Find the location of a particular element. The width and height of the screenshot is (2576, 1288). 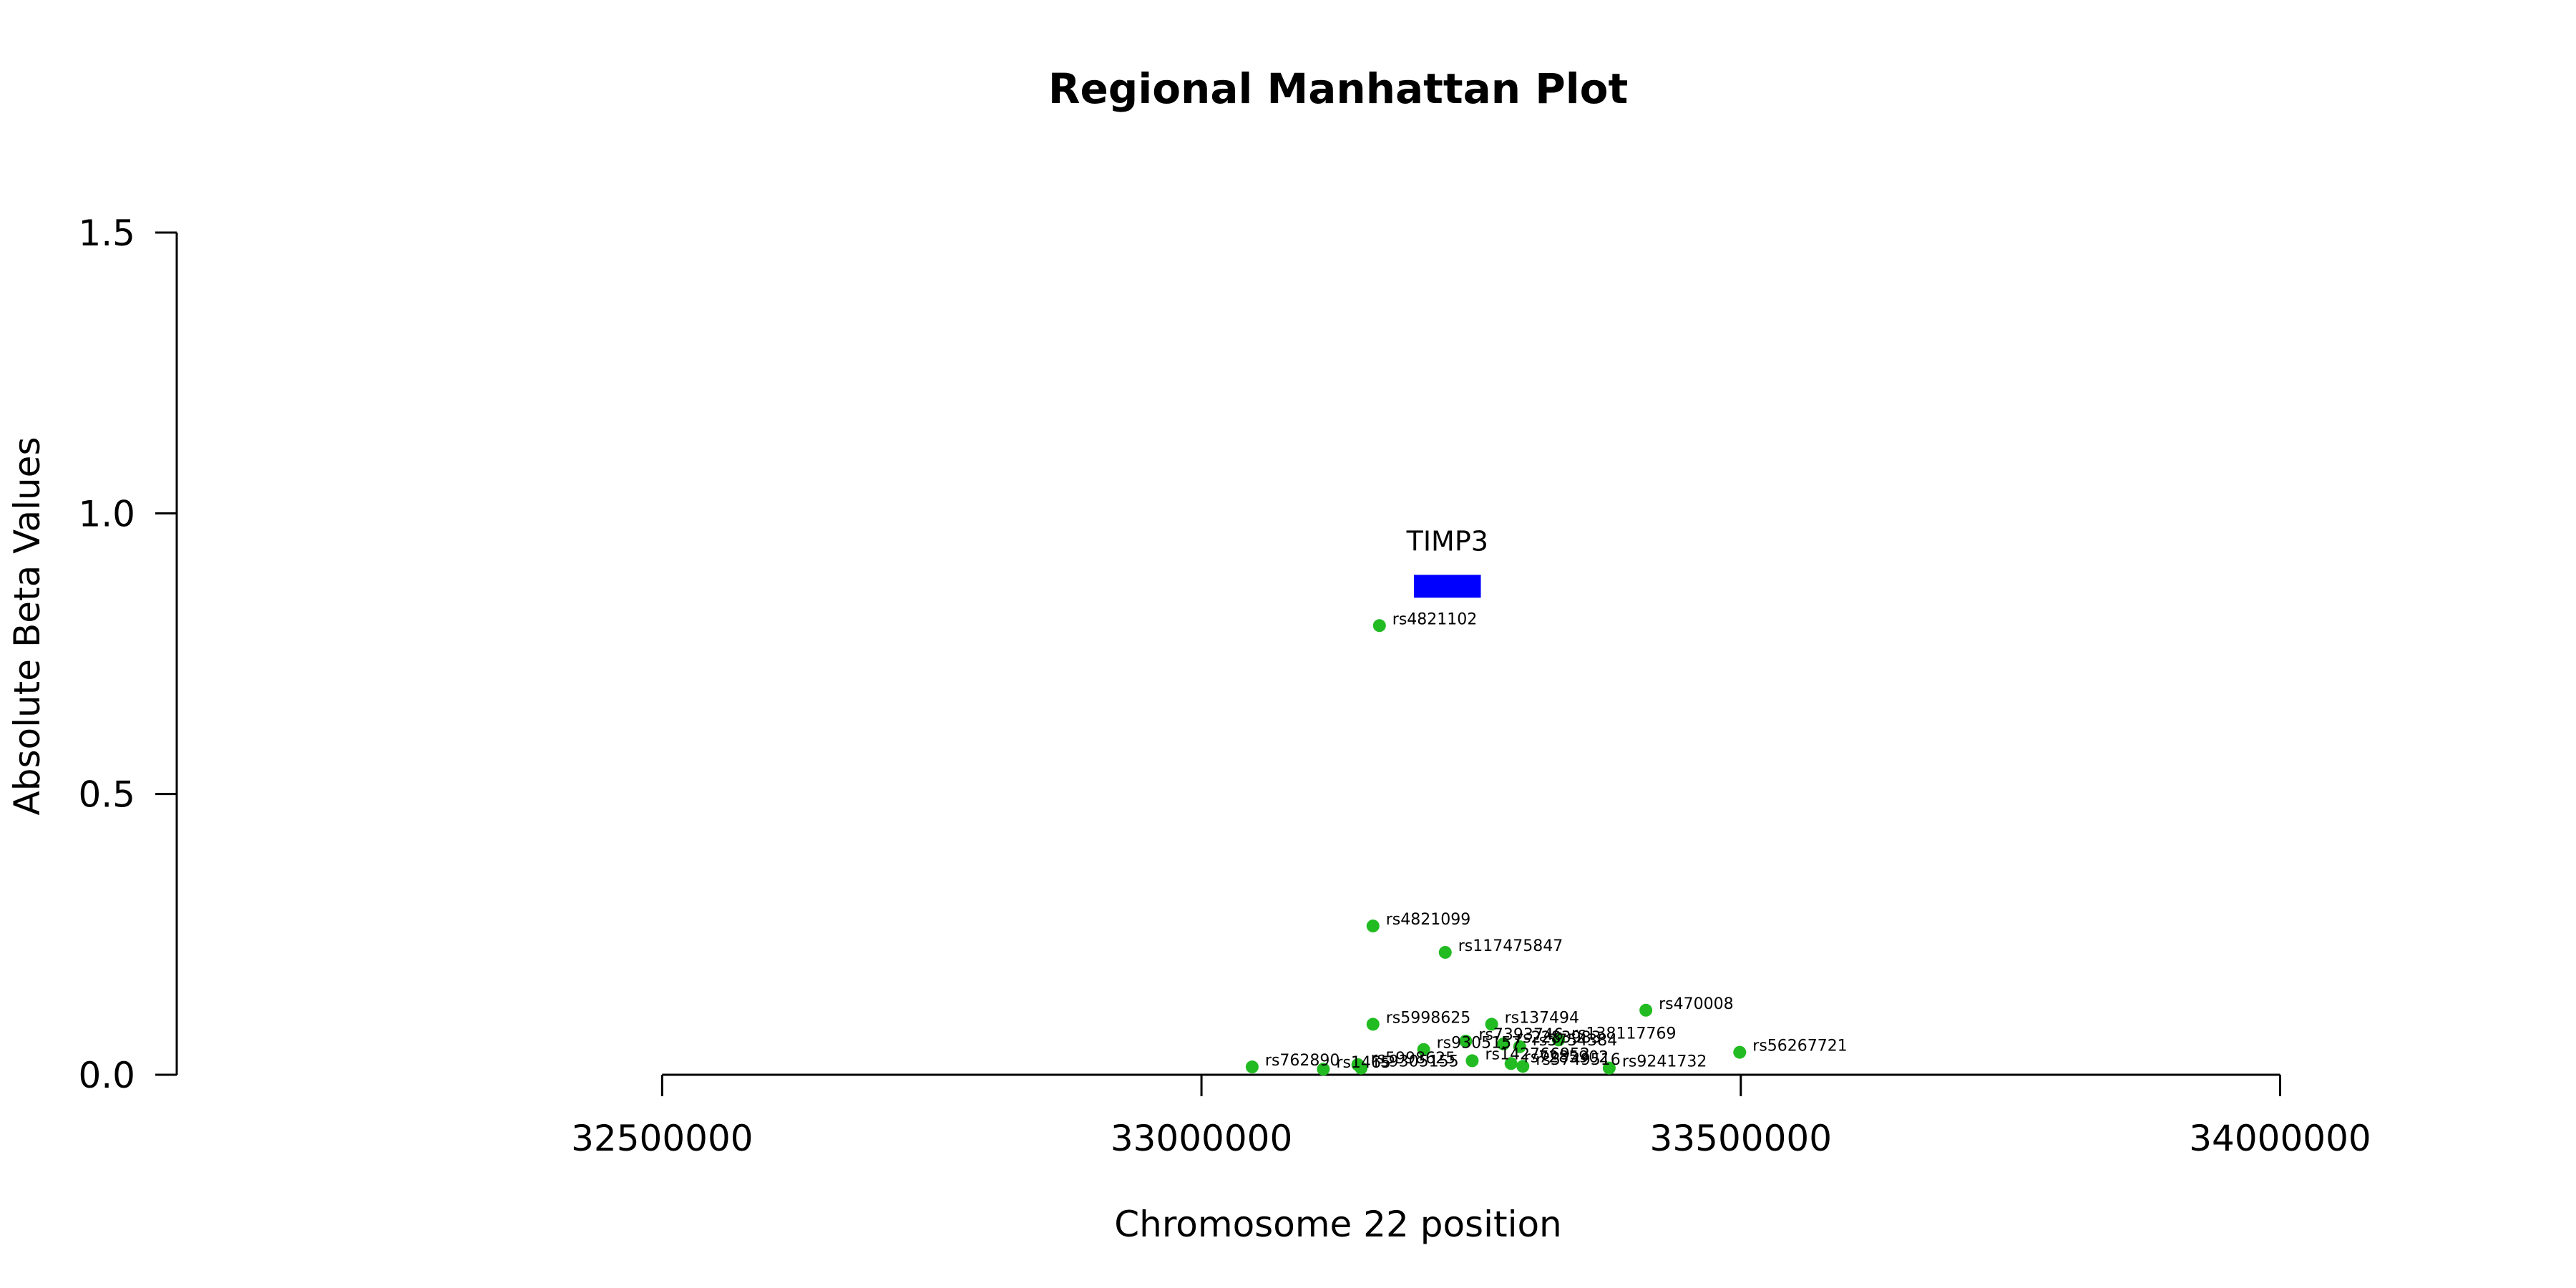

snp-label: rs138117769 is located at coordinates (1623, 1034).